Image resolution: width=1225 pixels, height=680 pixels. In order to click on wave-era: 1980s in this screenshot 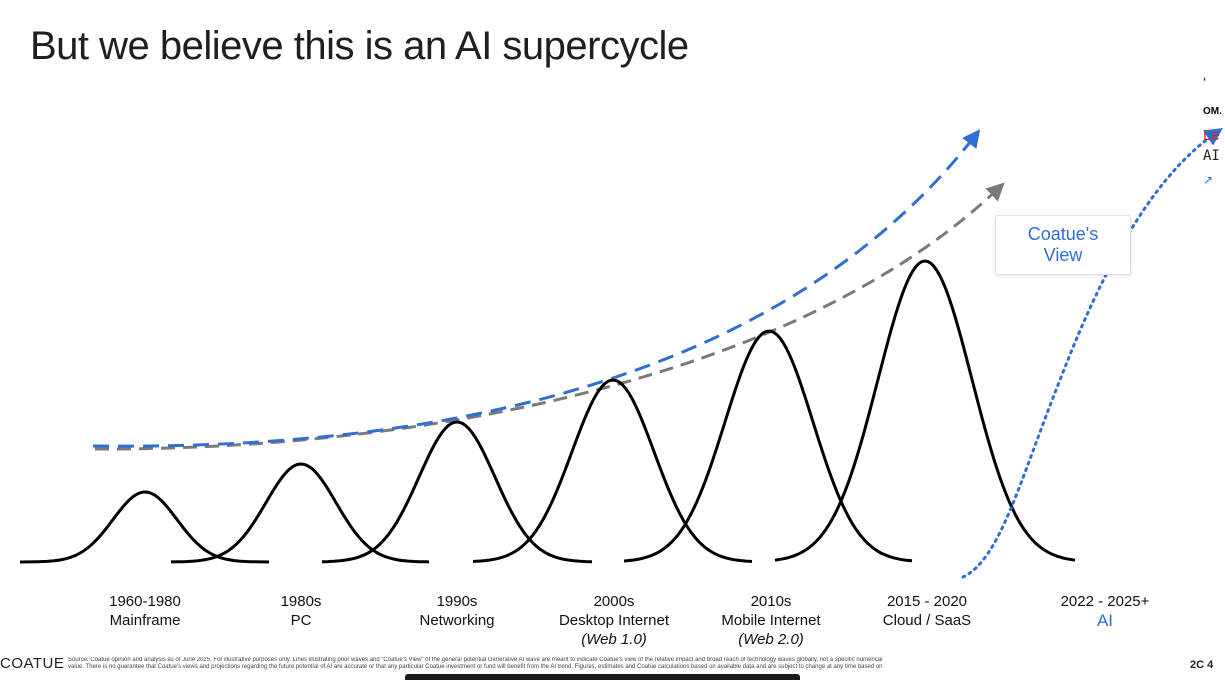, I will do `click(301, 601)`.